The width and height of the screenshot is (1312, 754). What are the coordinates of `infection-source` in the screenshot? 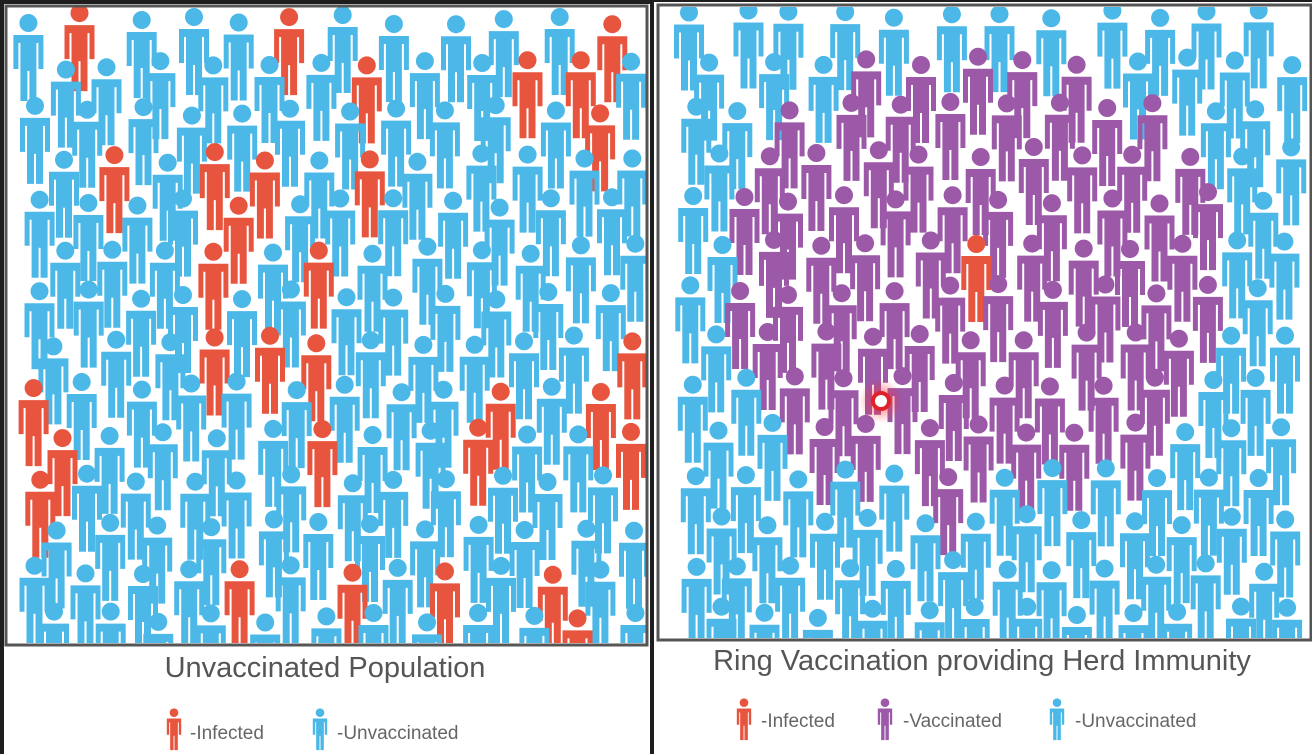 It's located at (881, 401).